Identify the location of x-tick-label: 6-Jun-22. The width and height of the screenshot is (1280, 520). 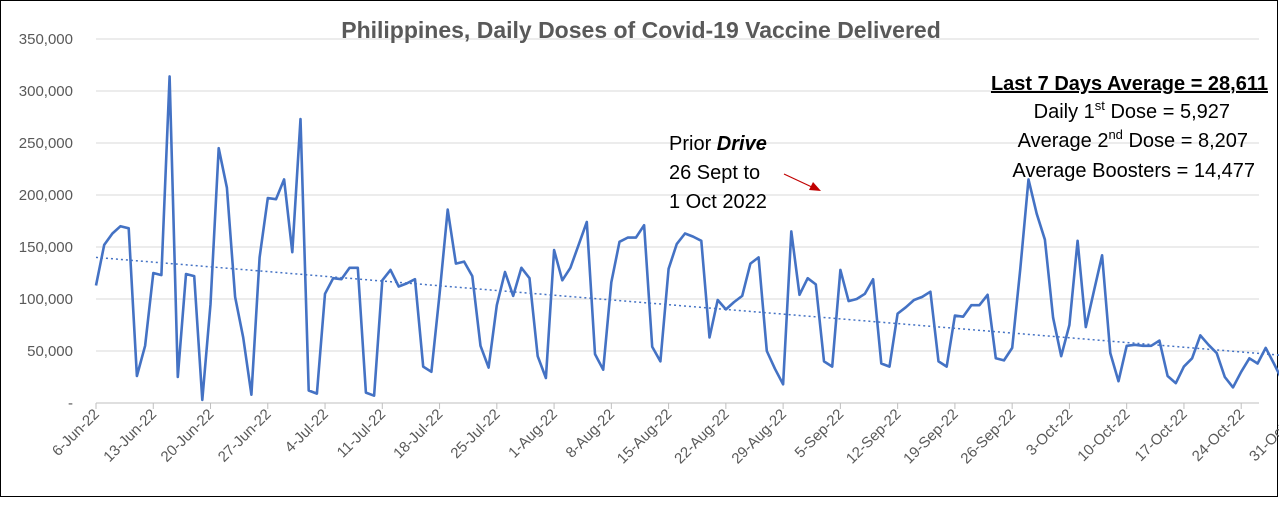
(76, 433).